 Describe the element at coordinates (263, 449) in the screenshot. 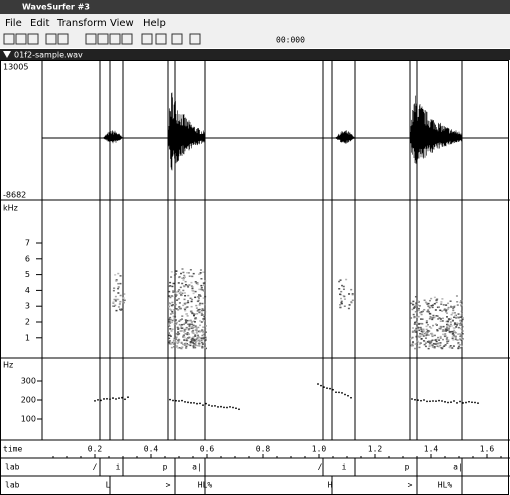

I see `time-tick-label: 0.8` at that location.